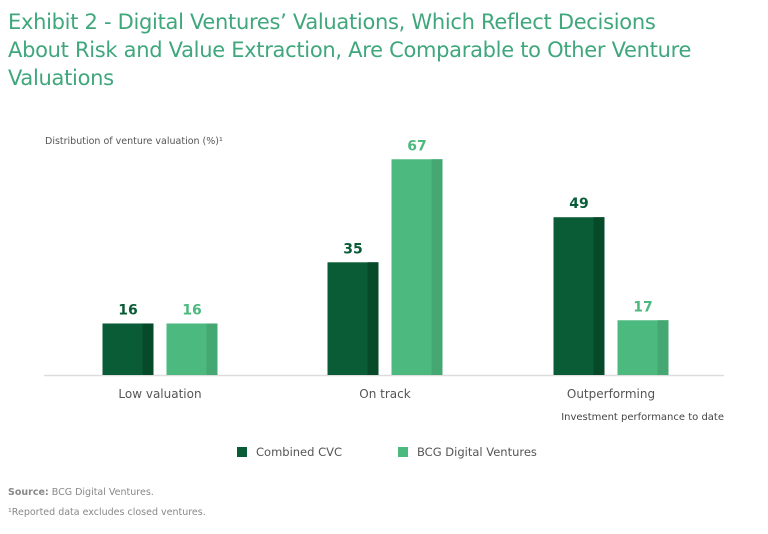  I want to click on x-axis-label: Investment performance to date, so click(642, 417).